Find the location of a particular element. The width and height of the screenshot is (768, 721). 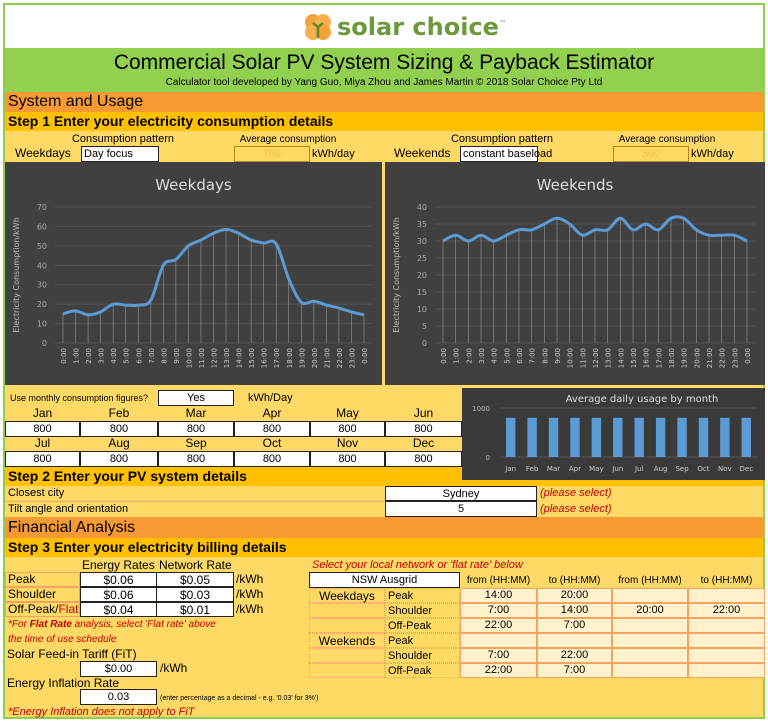

x-tick-label: 2:00 is located at coordinates (89, 356).